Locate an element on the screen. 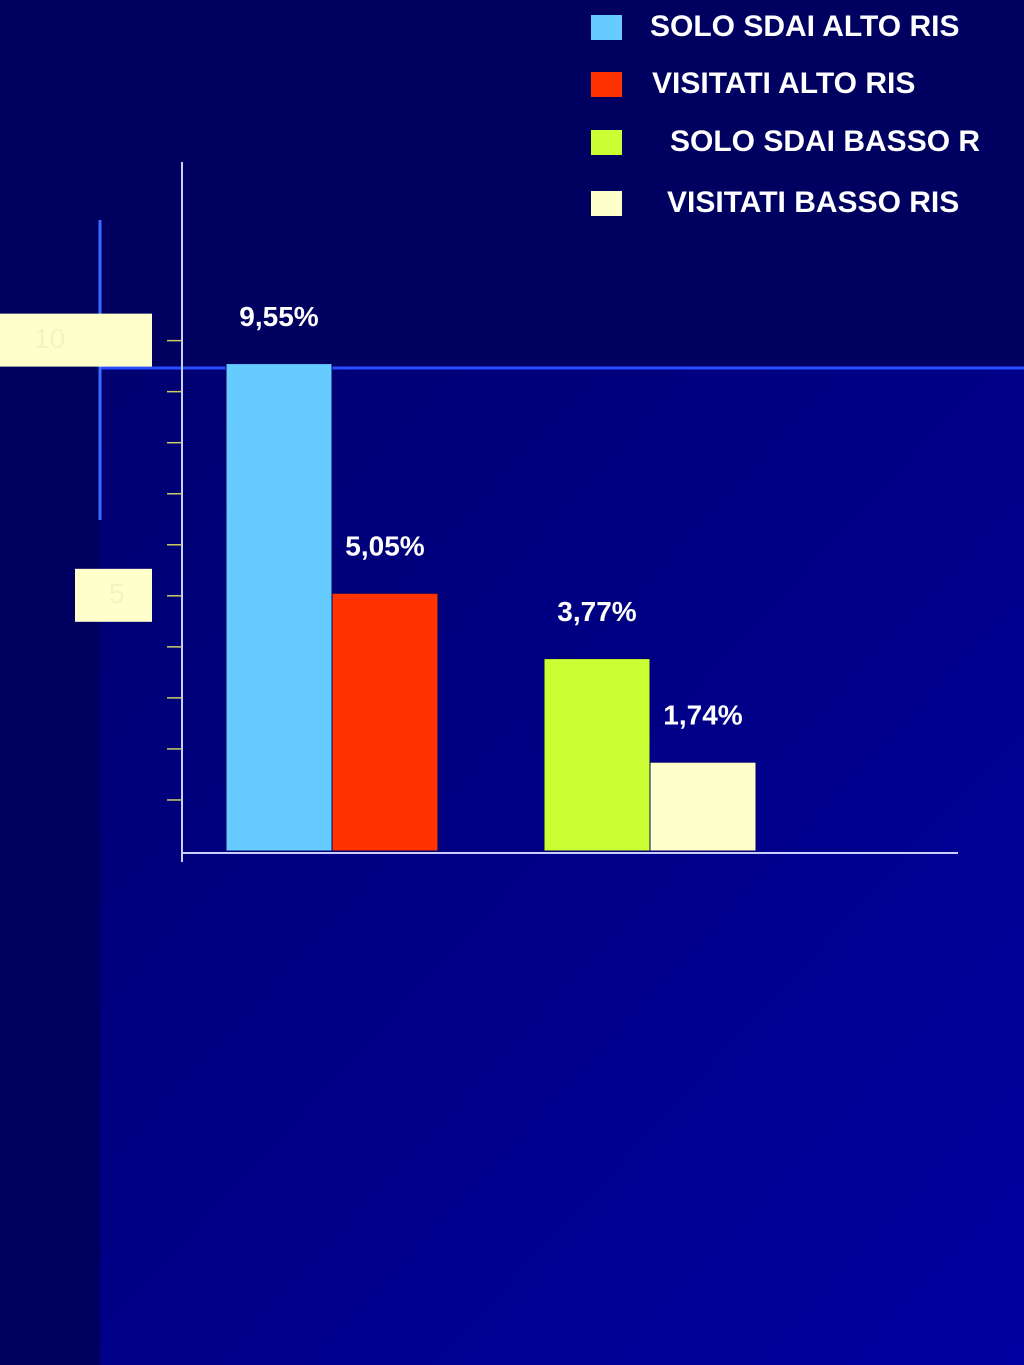 The image size is (1024, 1365). y-tick-label: 10 is located at coordinates (49, 338).